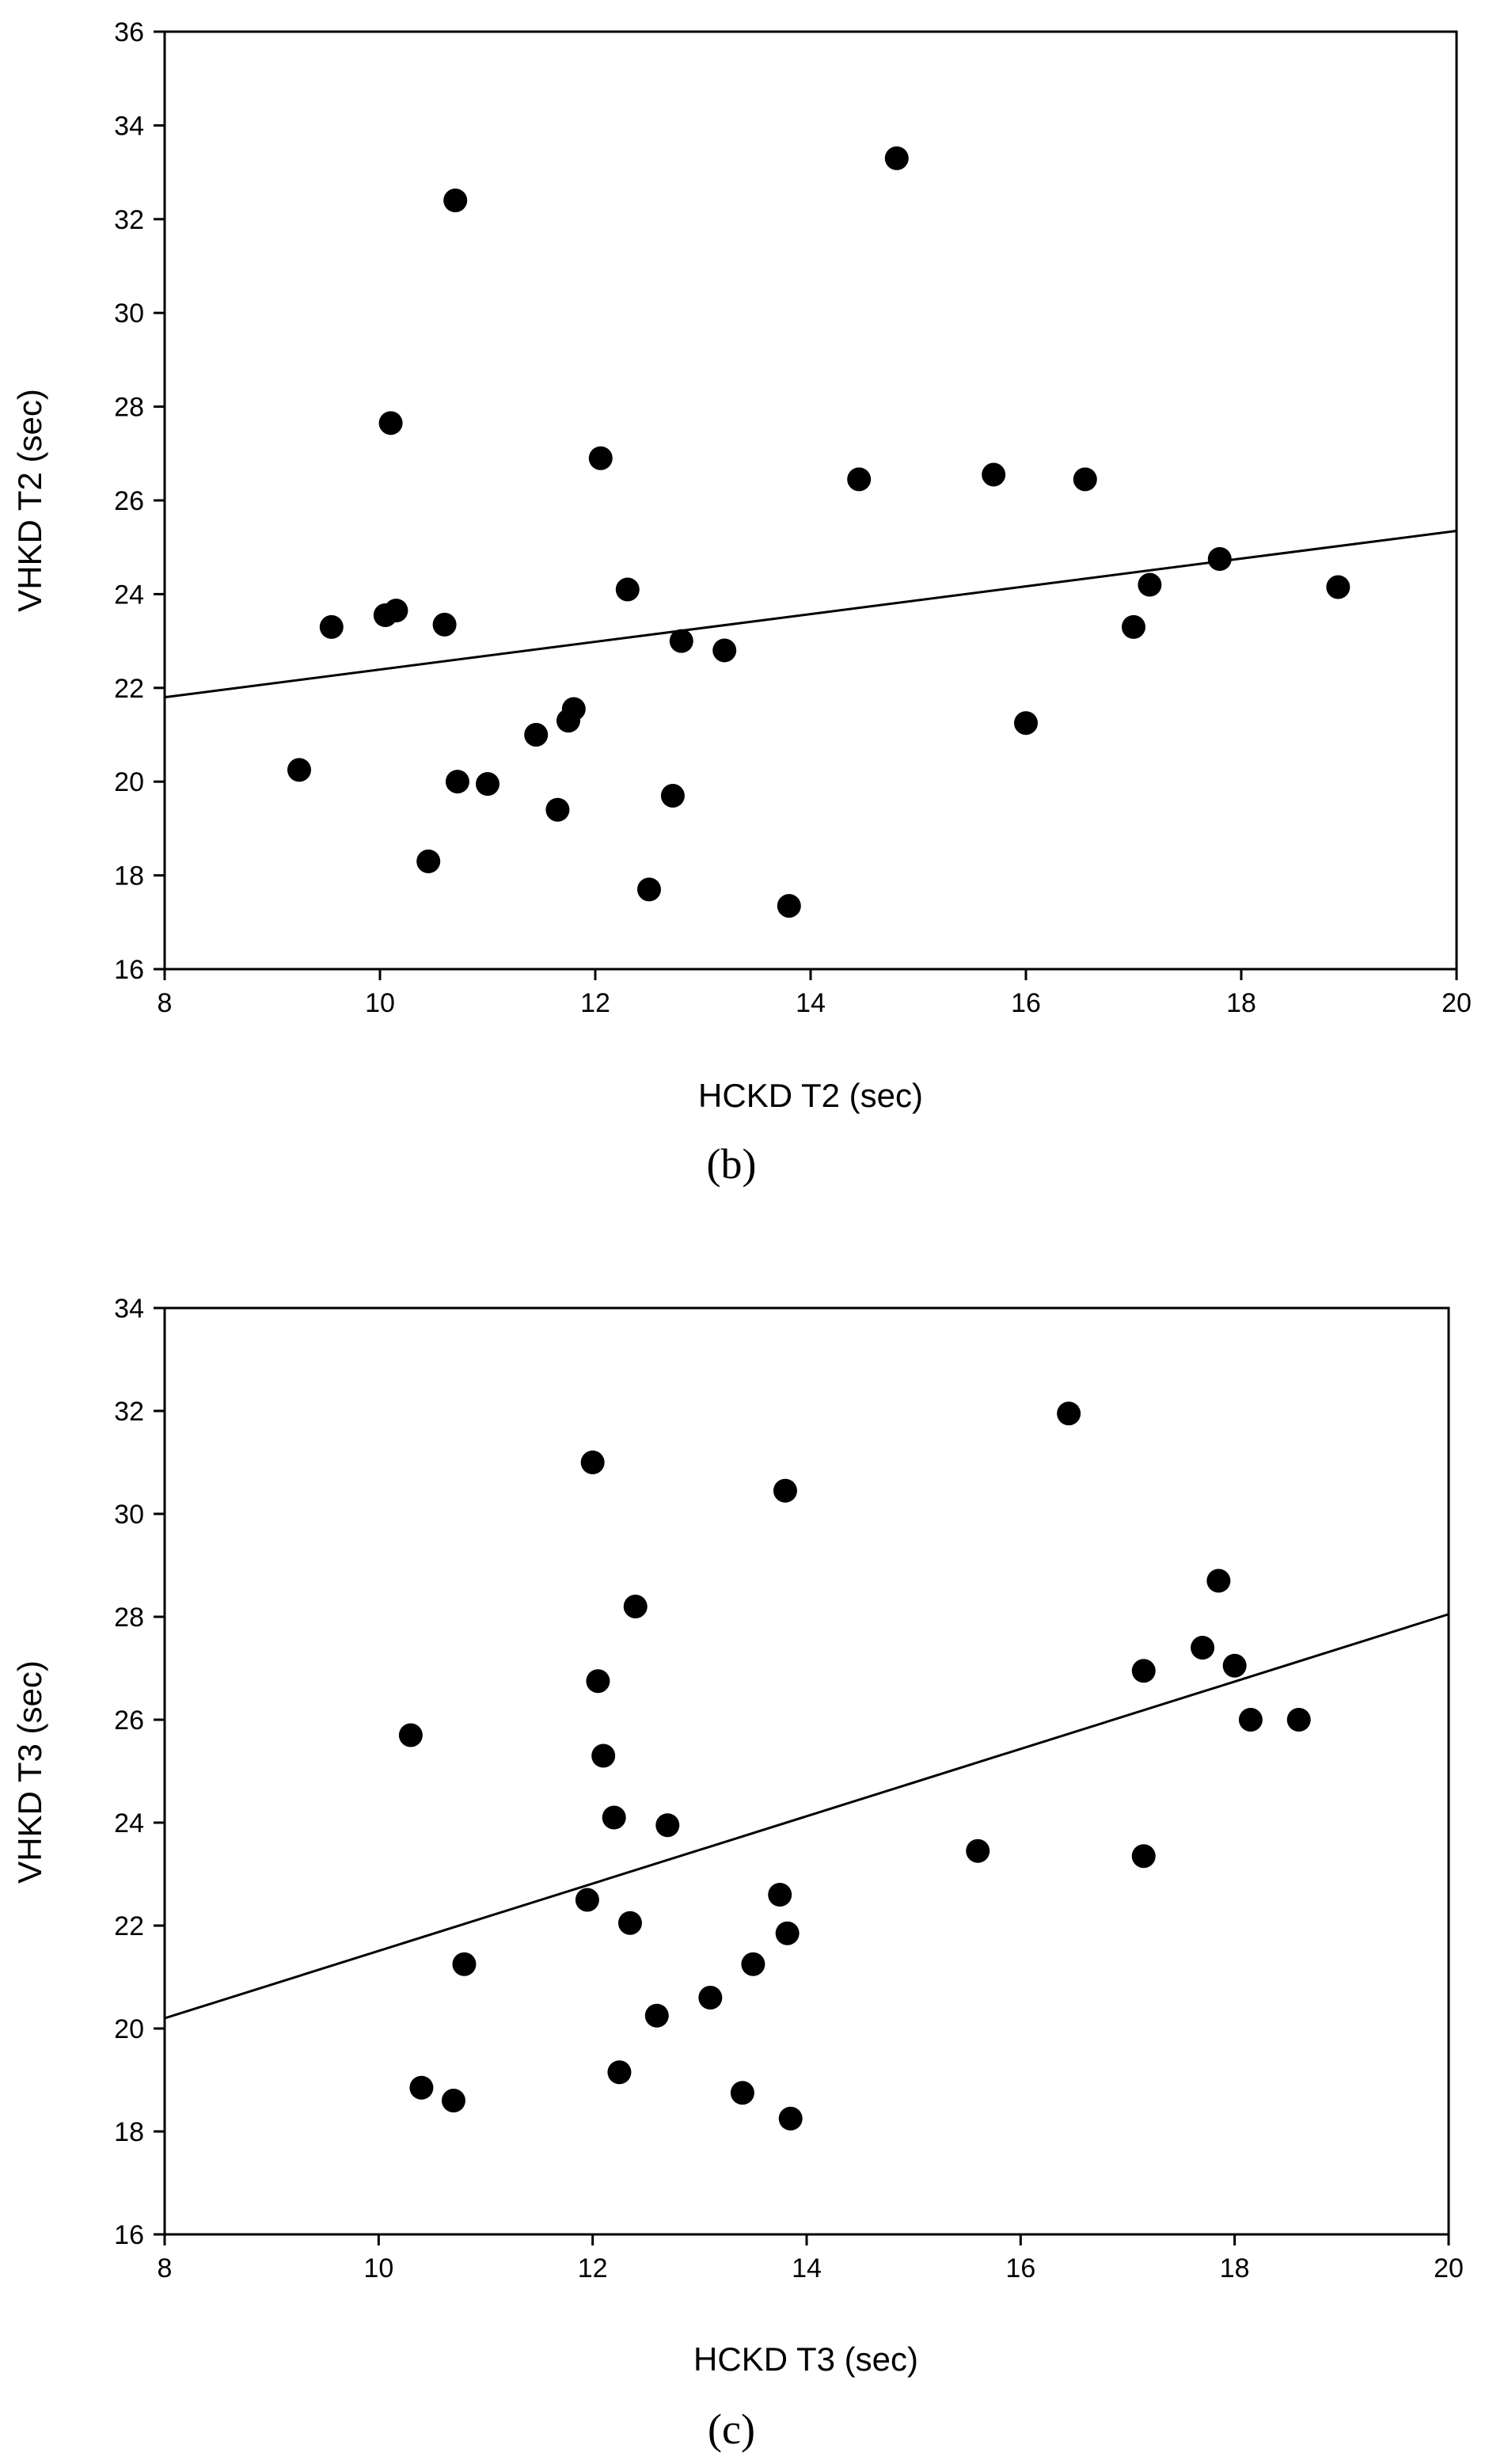  What do you see at coordinates (805, 2359) in the screenshot?
I see `x-axis-title: HCKD T3 (sec)` at bounding box center [805, 2359].